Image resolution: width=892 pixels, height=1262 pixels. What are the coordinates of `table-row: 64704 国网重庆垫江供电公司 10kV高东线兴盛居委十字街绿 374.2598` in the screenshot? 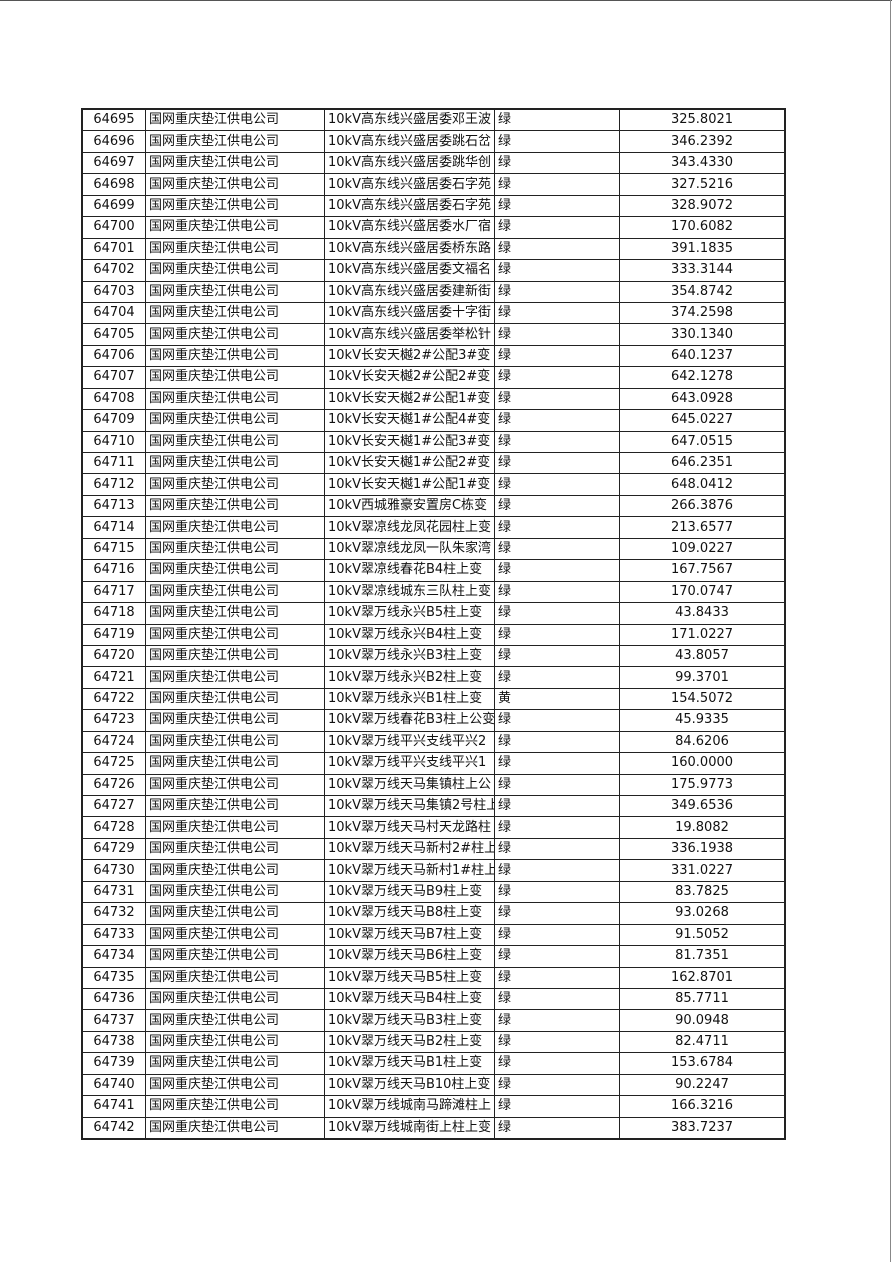 It's located at (433, 313).